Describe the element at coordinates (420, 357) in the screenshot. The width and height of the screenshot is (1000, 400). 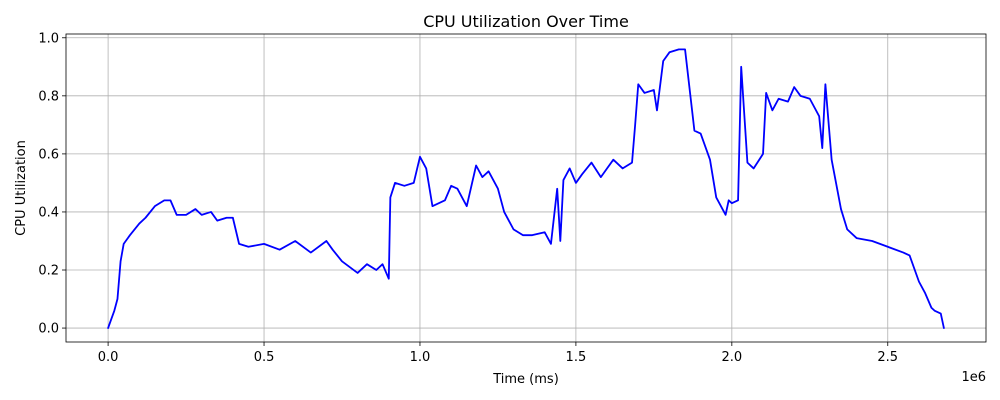
I see `x-tick-label: 1.0` at that location.